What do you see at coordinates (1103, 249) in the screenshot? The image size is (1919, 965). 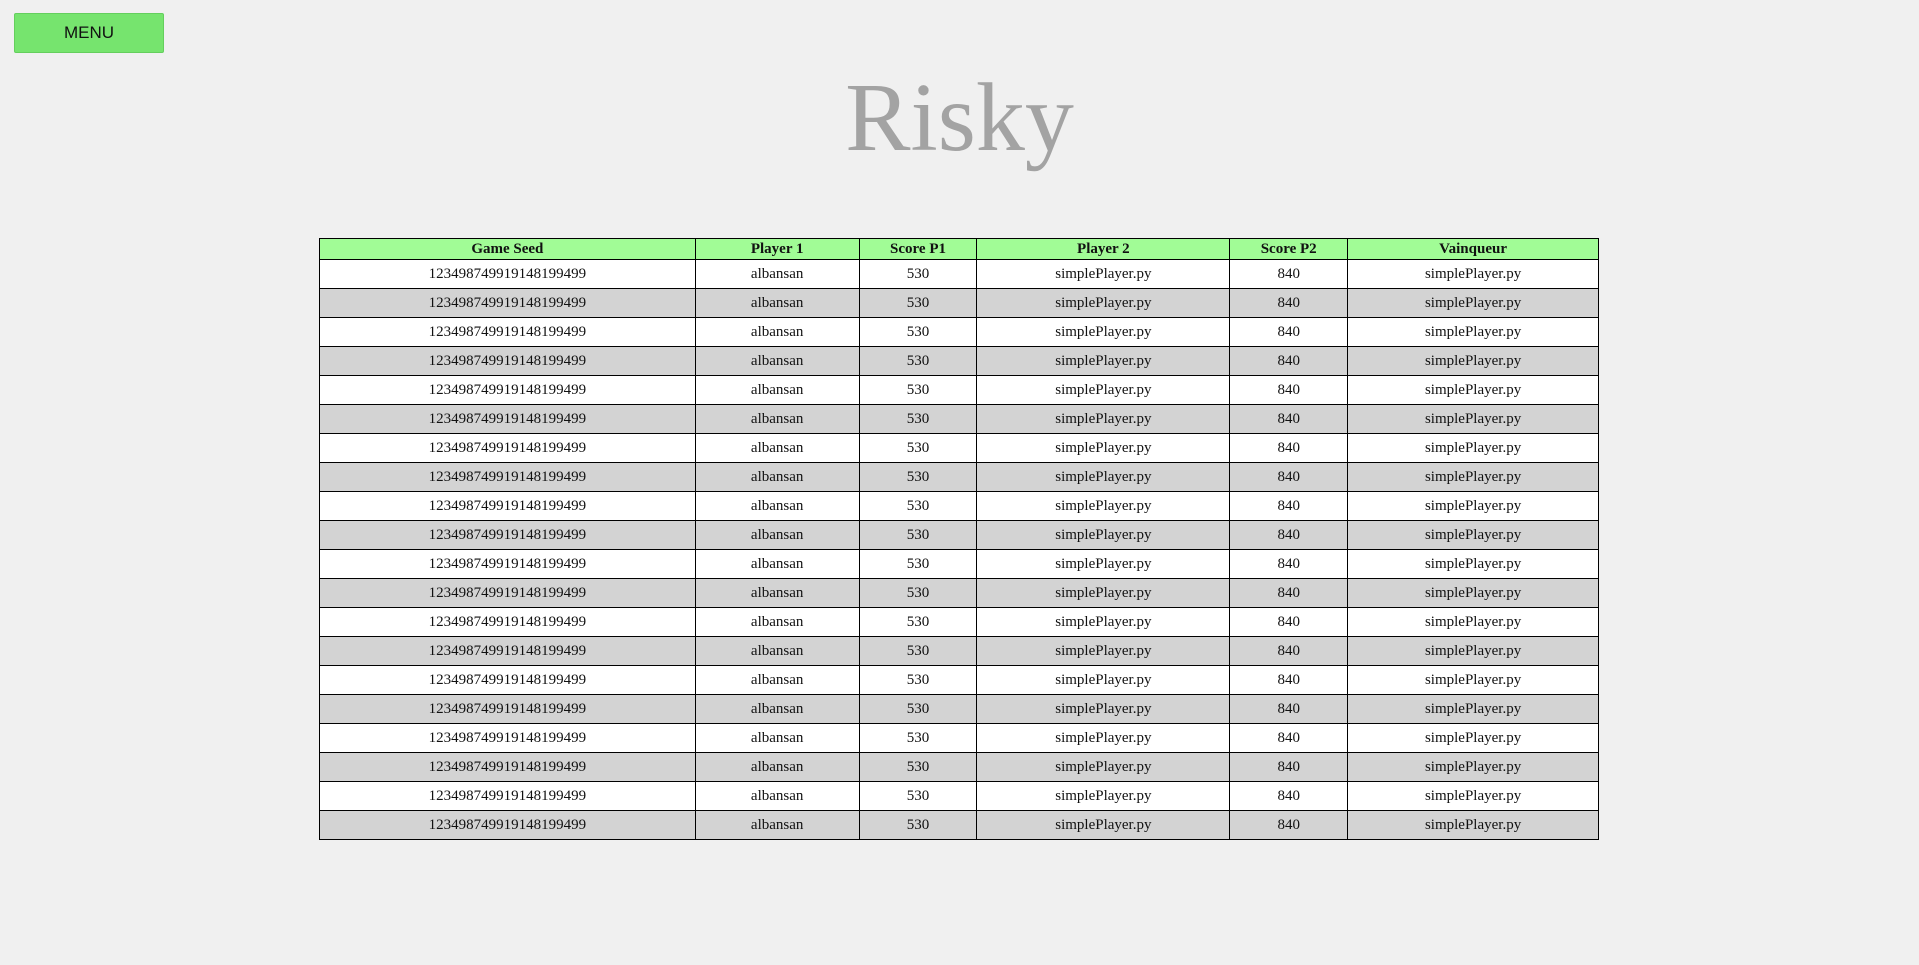 I see `column-header-player-2: Player 2` at bounding box center [1103, 249].